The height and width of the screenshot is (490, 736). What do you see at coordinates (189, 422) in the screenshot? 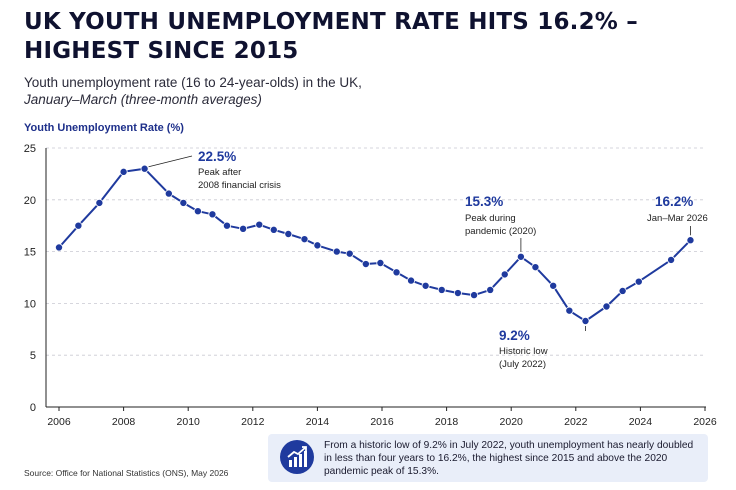
I see `x-tick-label: 2010` at bounding box center [189, 422].